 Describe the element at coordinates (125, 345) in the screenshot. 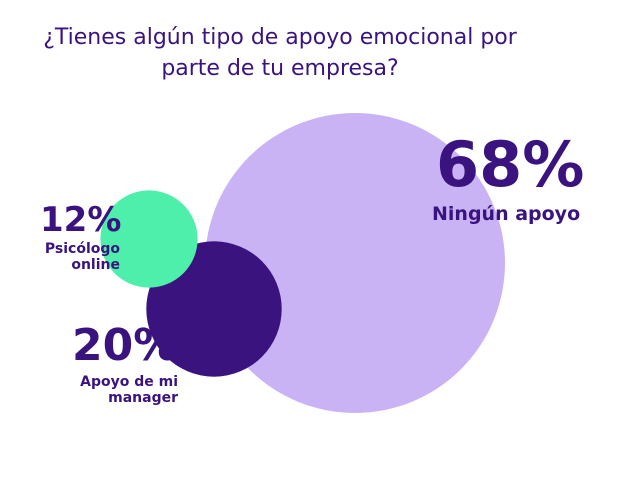

I see `value-label: 20%` at that location.